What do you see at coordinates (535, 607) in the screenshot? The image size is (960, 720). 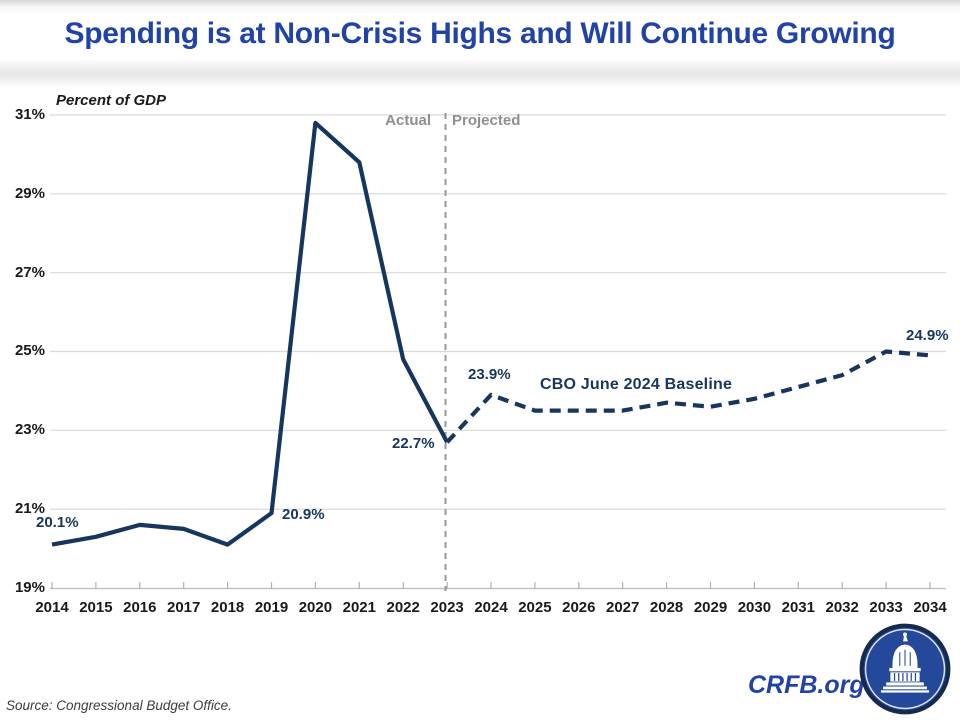 I see `x-tick-label: 2025` at bounding box center [535, 607].